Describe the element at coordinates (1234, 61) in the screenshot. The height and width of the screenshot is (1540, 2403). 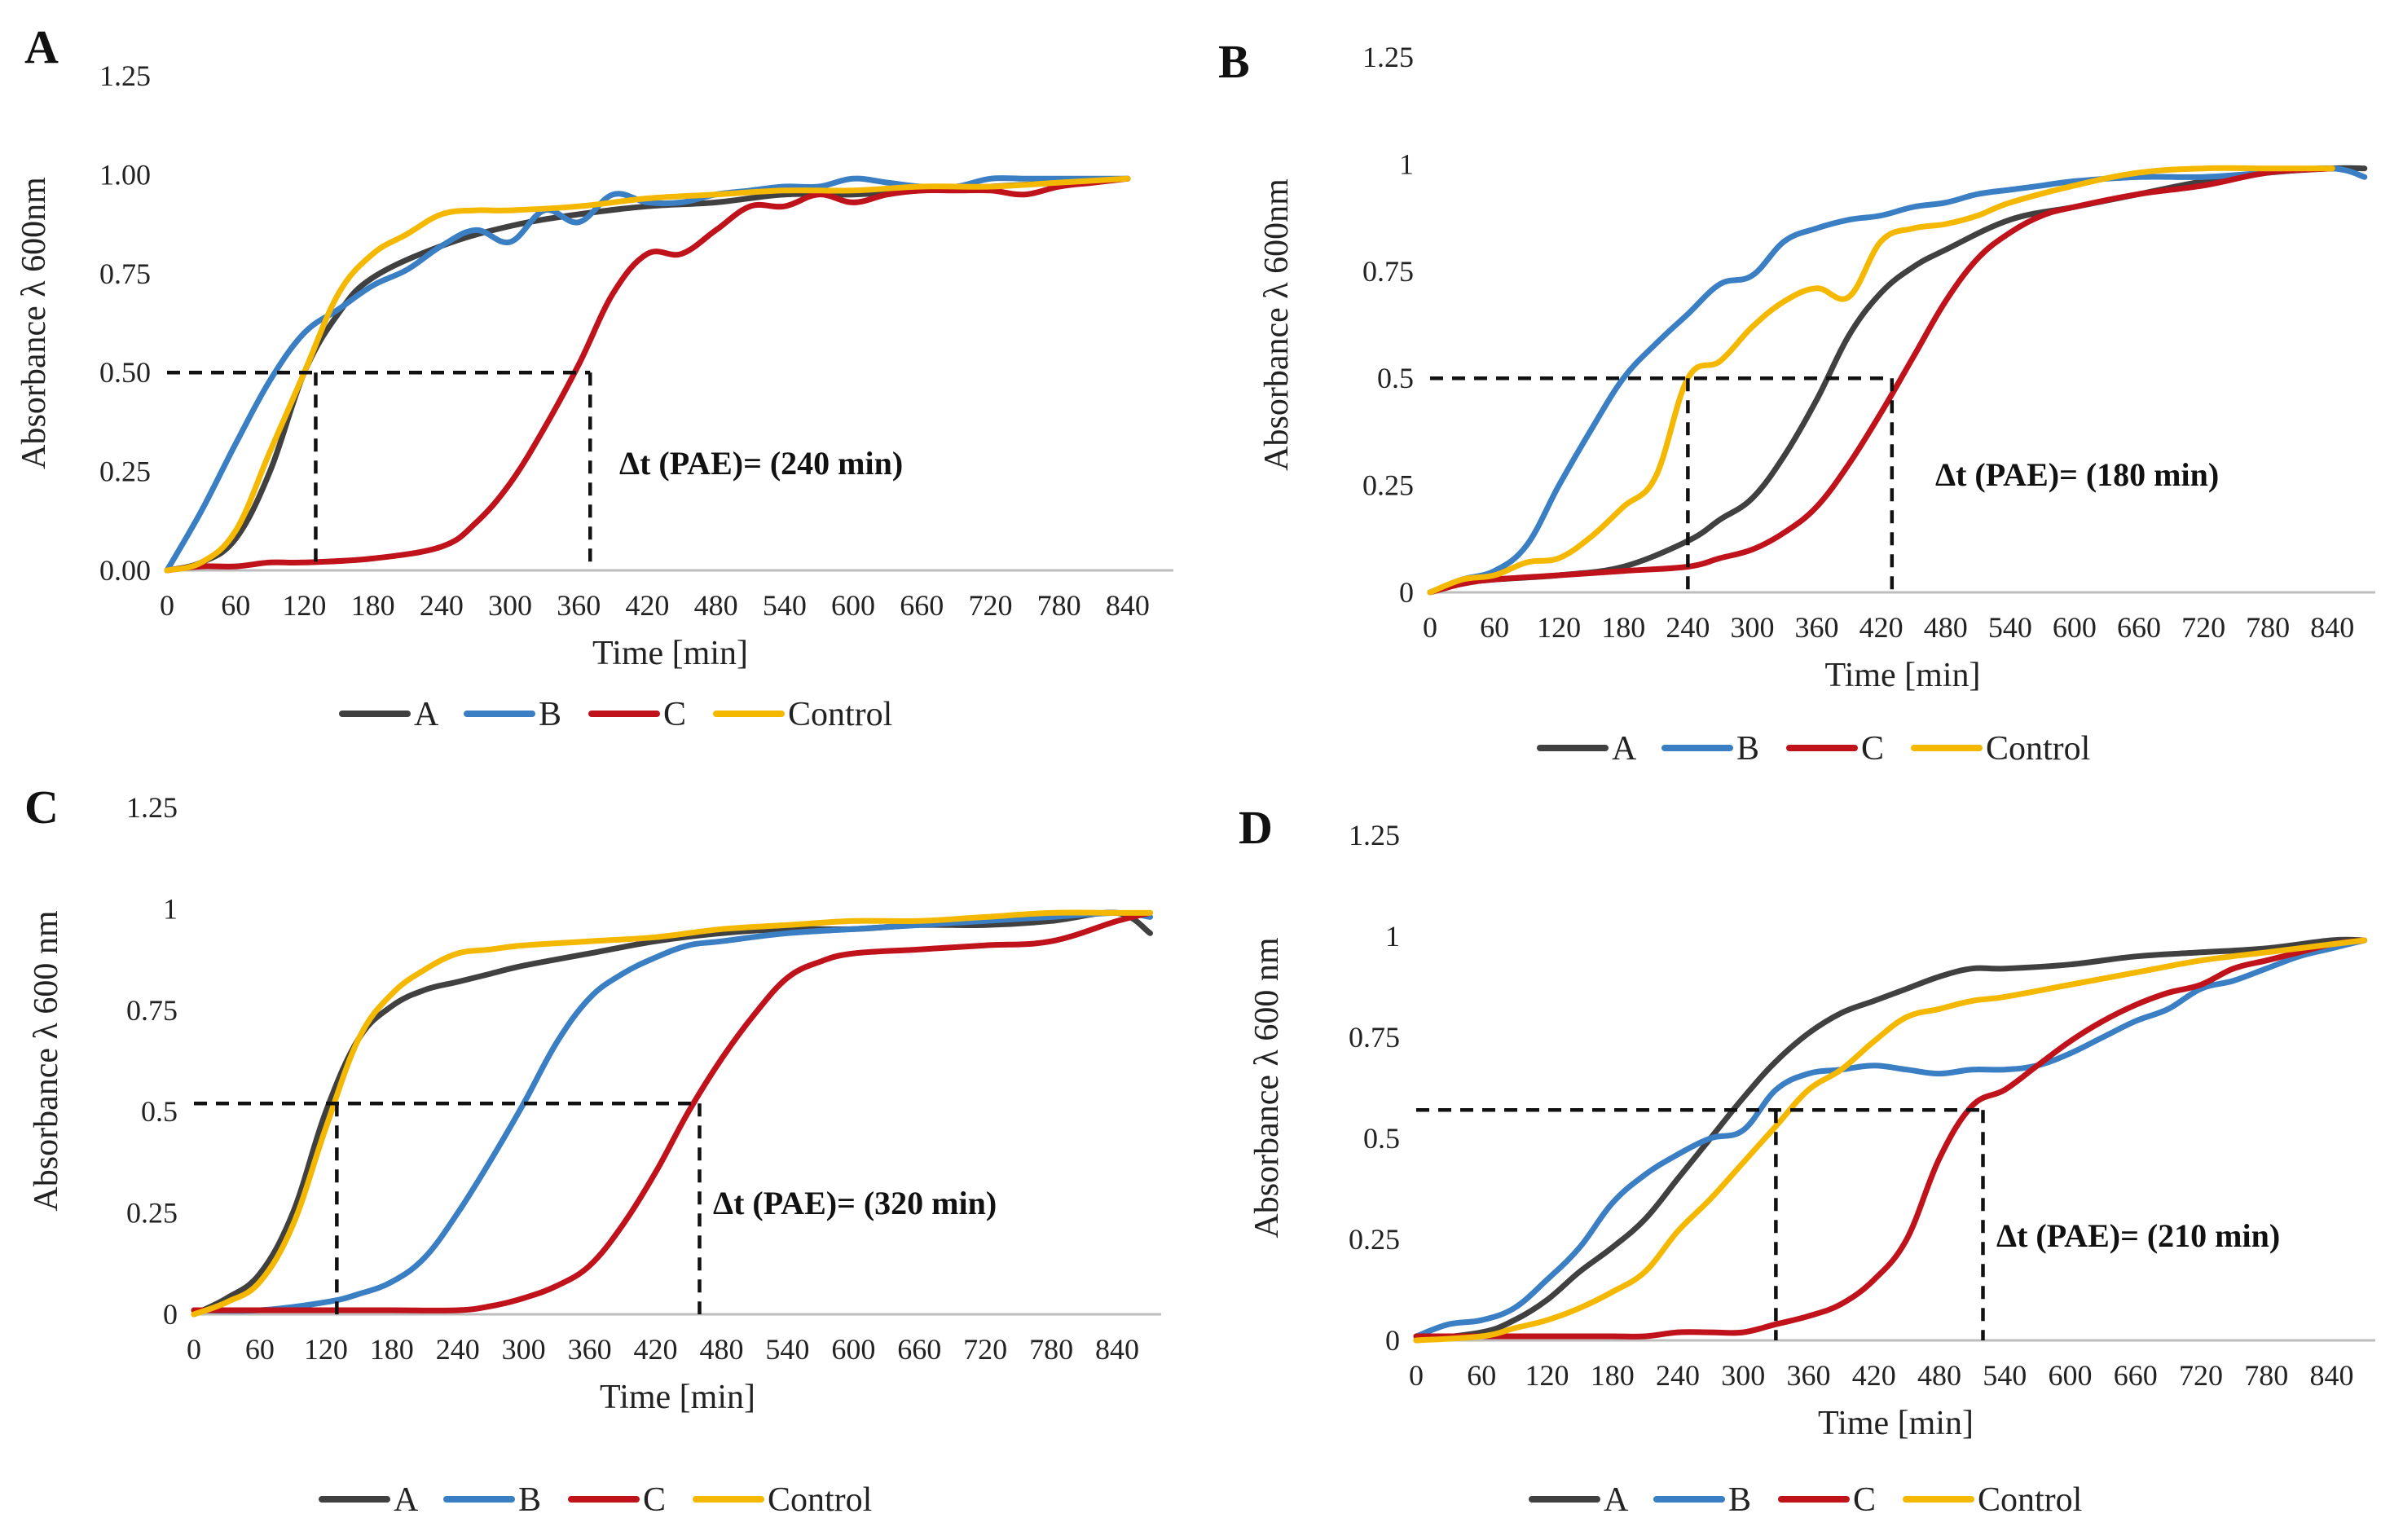
I see `panel-letter-b: B` at that location.